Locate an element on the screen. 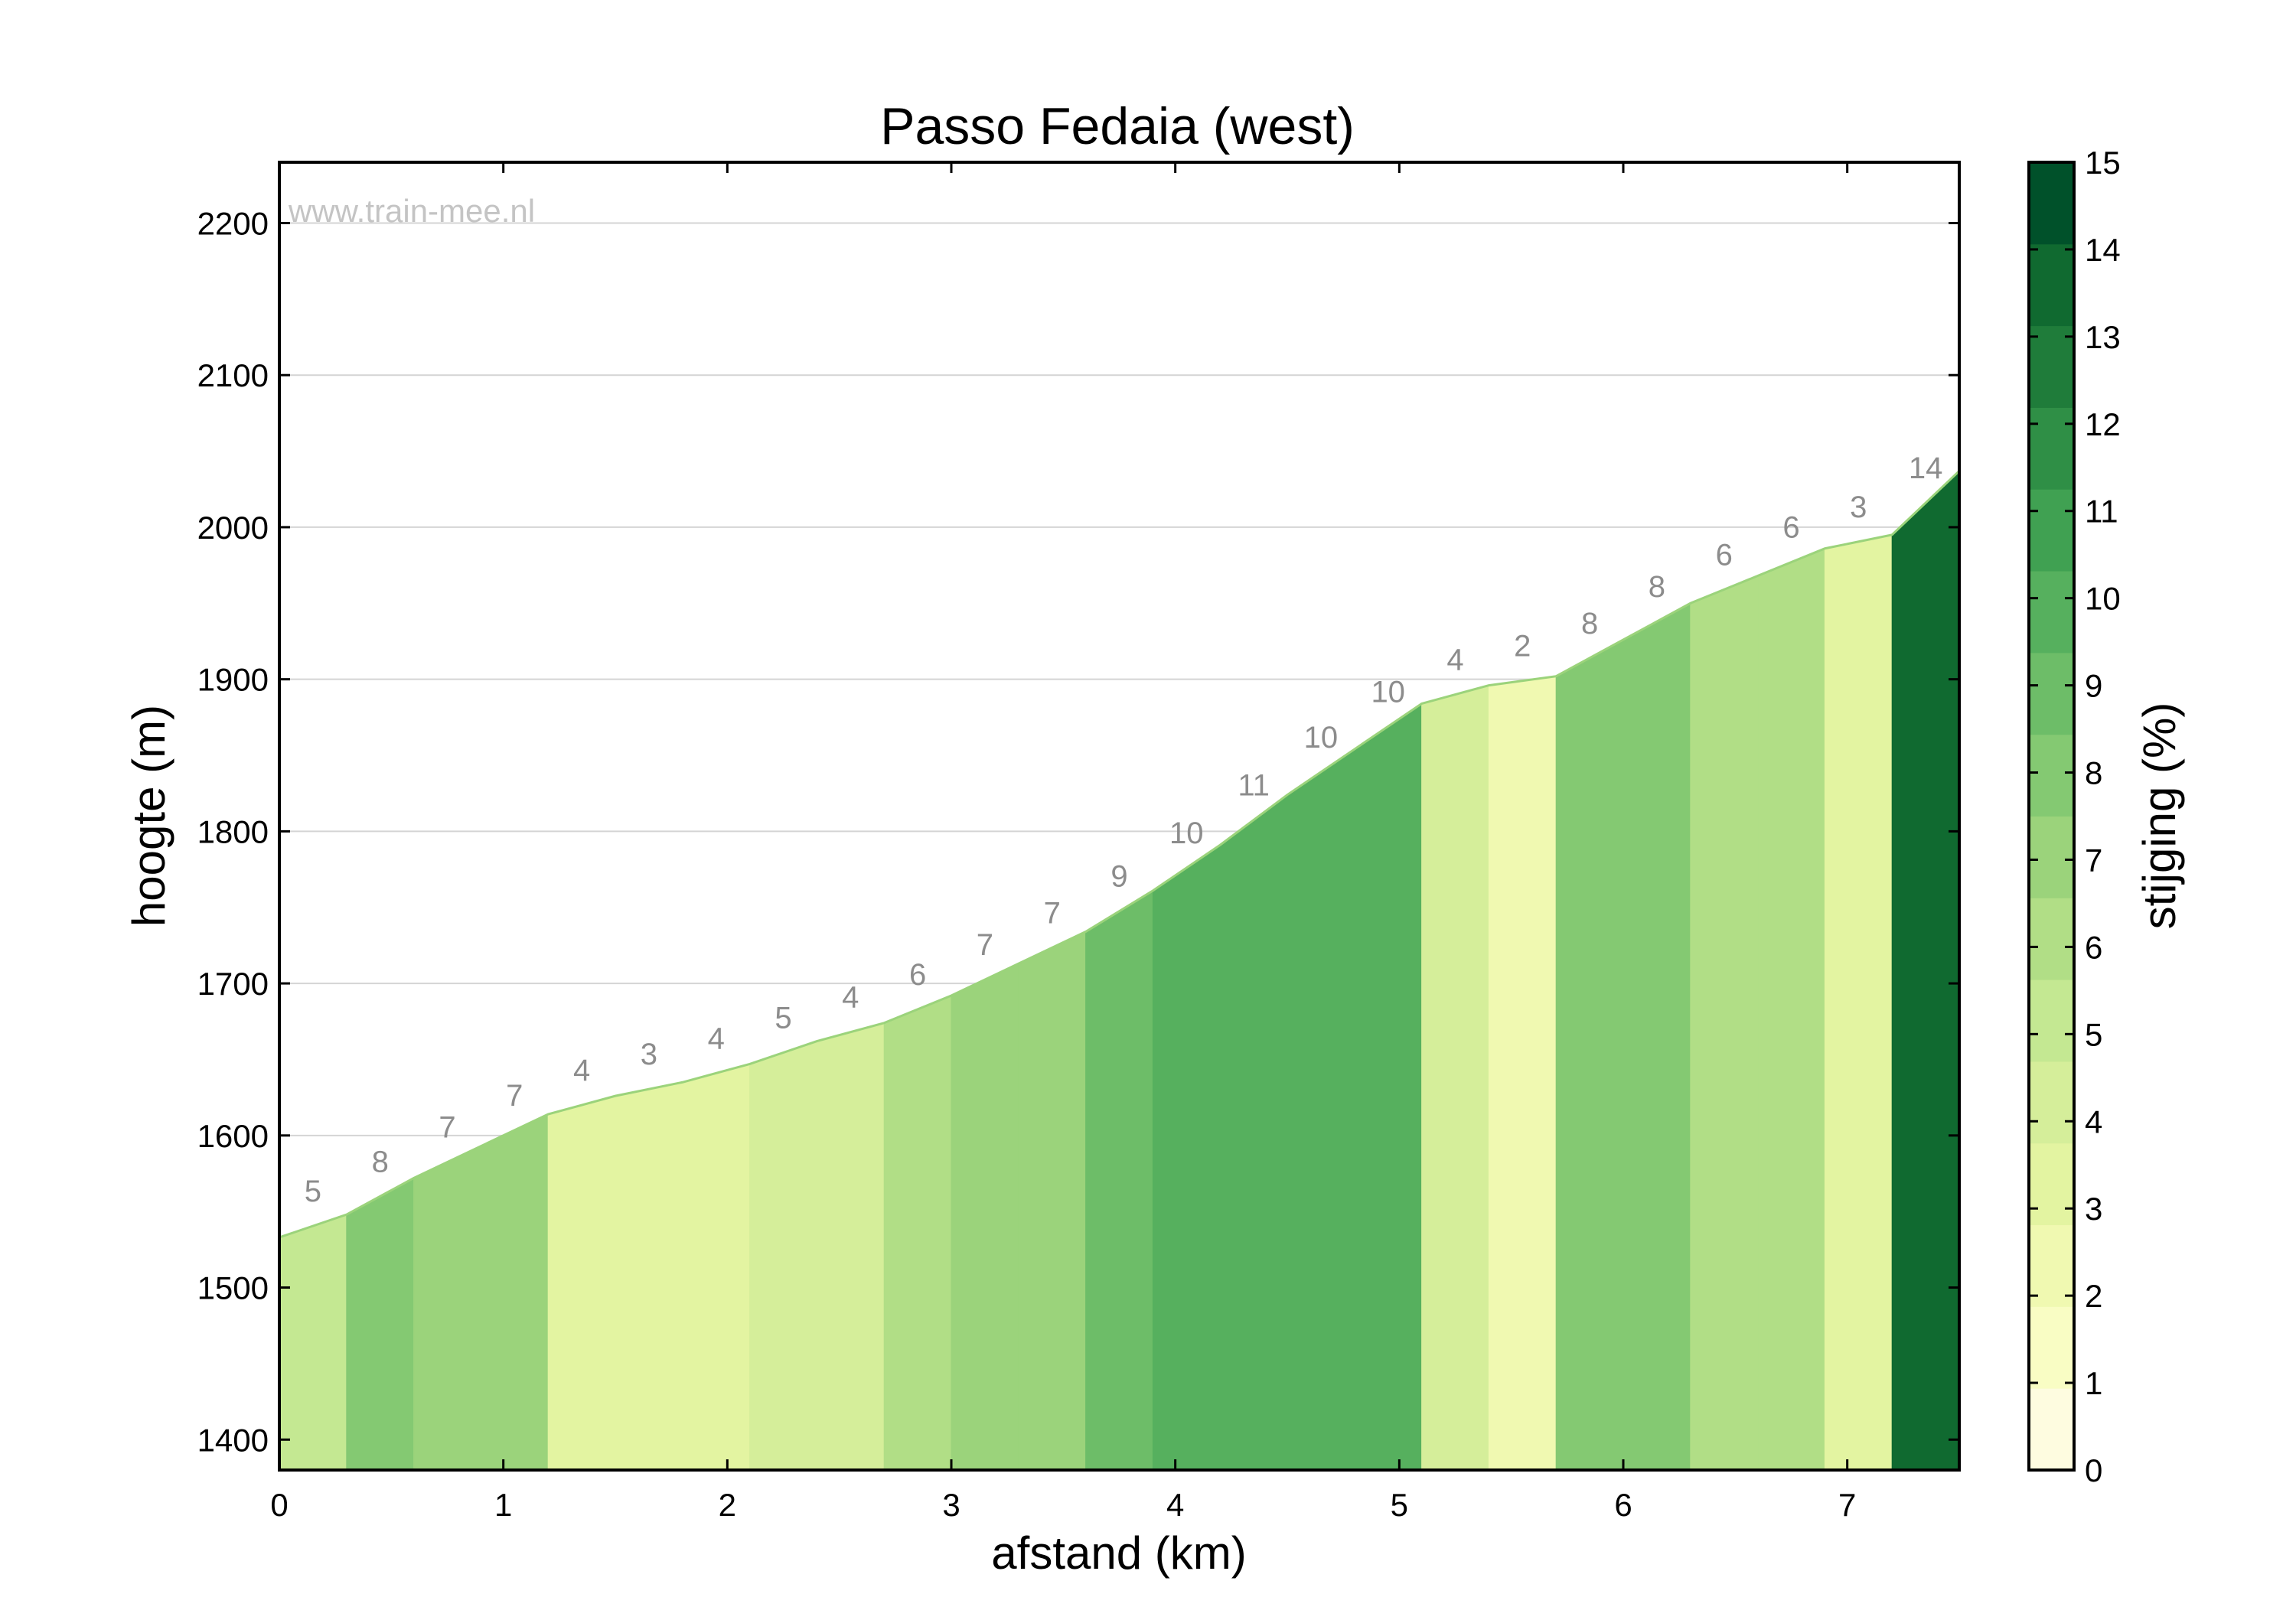 The height and width of the screenshot is (1607, 2296). grade-label-19: 8 is located at coordinates (1589, 624).